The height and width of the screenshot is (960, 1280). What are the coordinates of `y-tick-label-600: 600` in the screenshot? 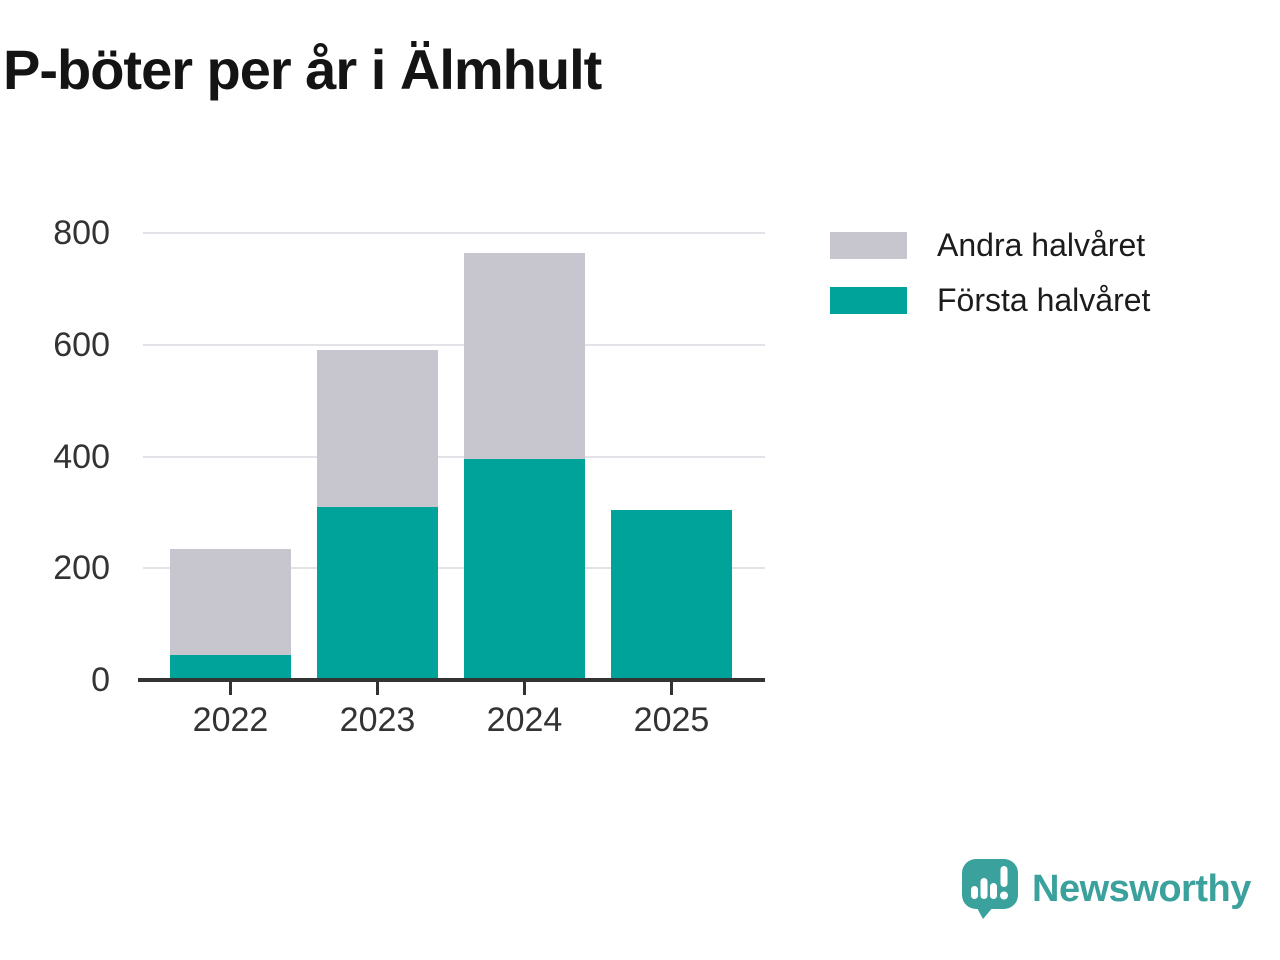 It's located at (81, 344).